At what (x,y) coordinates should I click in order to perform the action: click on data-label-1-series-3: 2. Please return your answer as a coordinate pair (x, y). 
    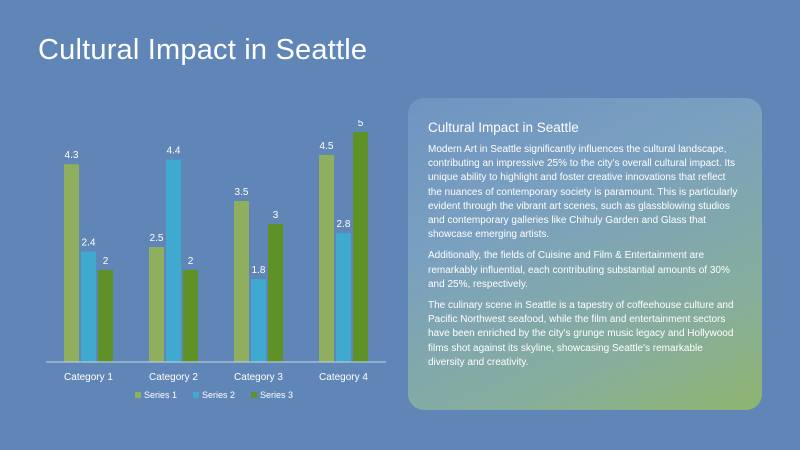
    Looking at the image, I should click on (106, 261).